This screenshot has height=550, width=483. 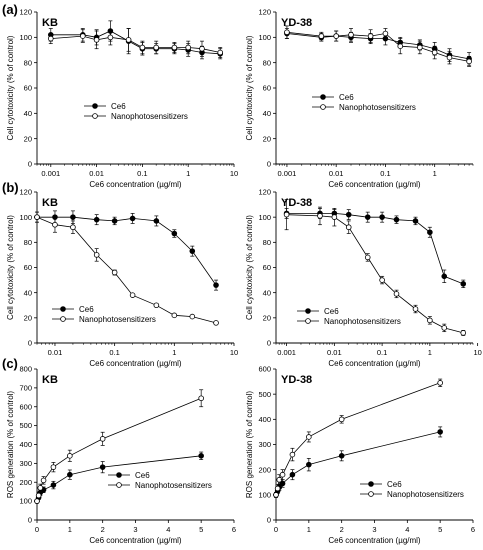 I want to click on y-tick-label: 300, so click(x=264, y=444).